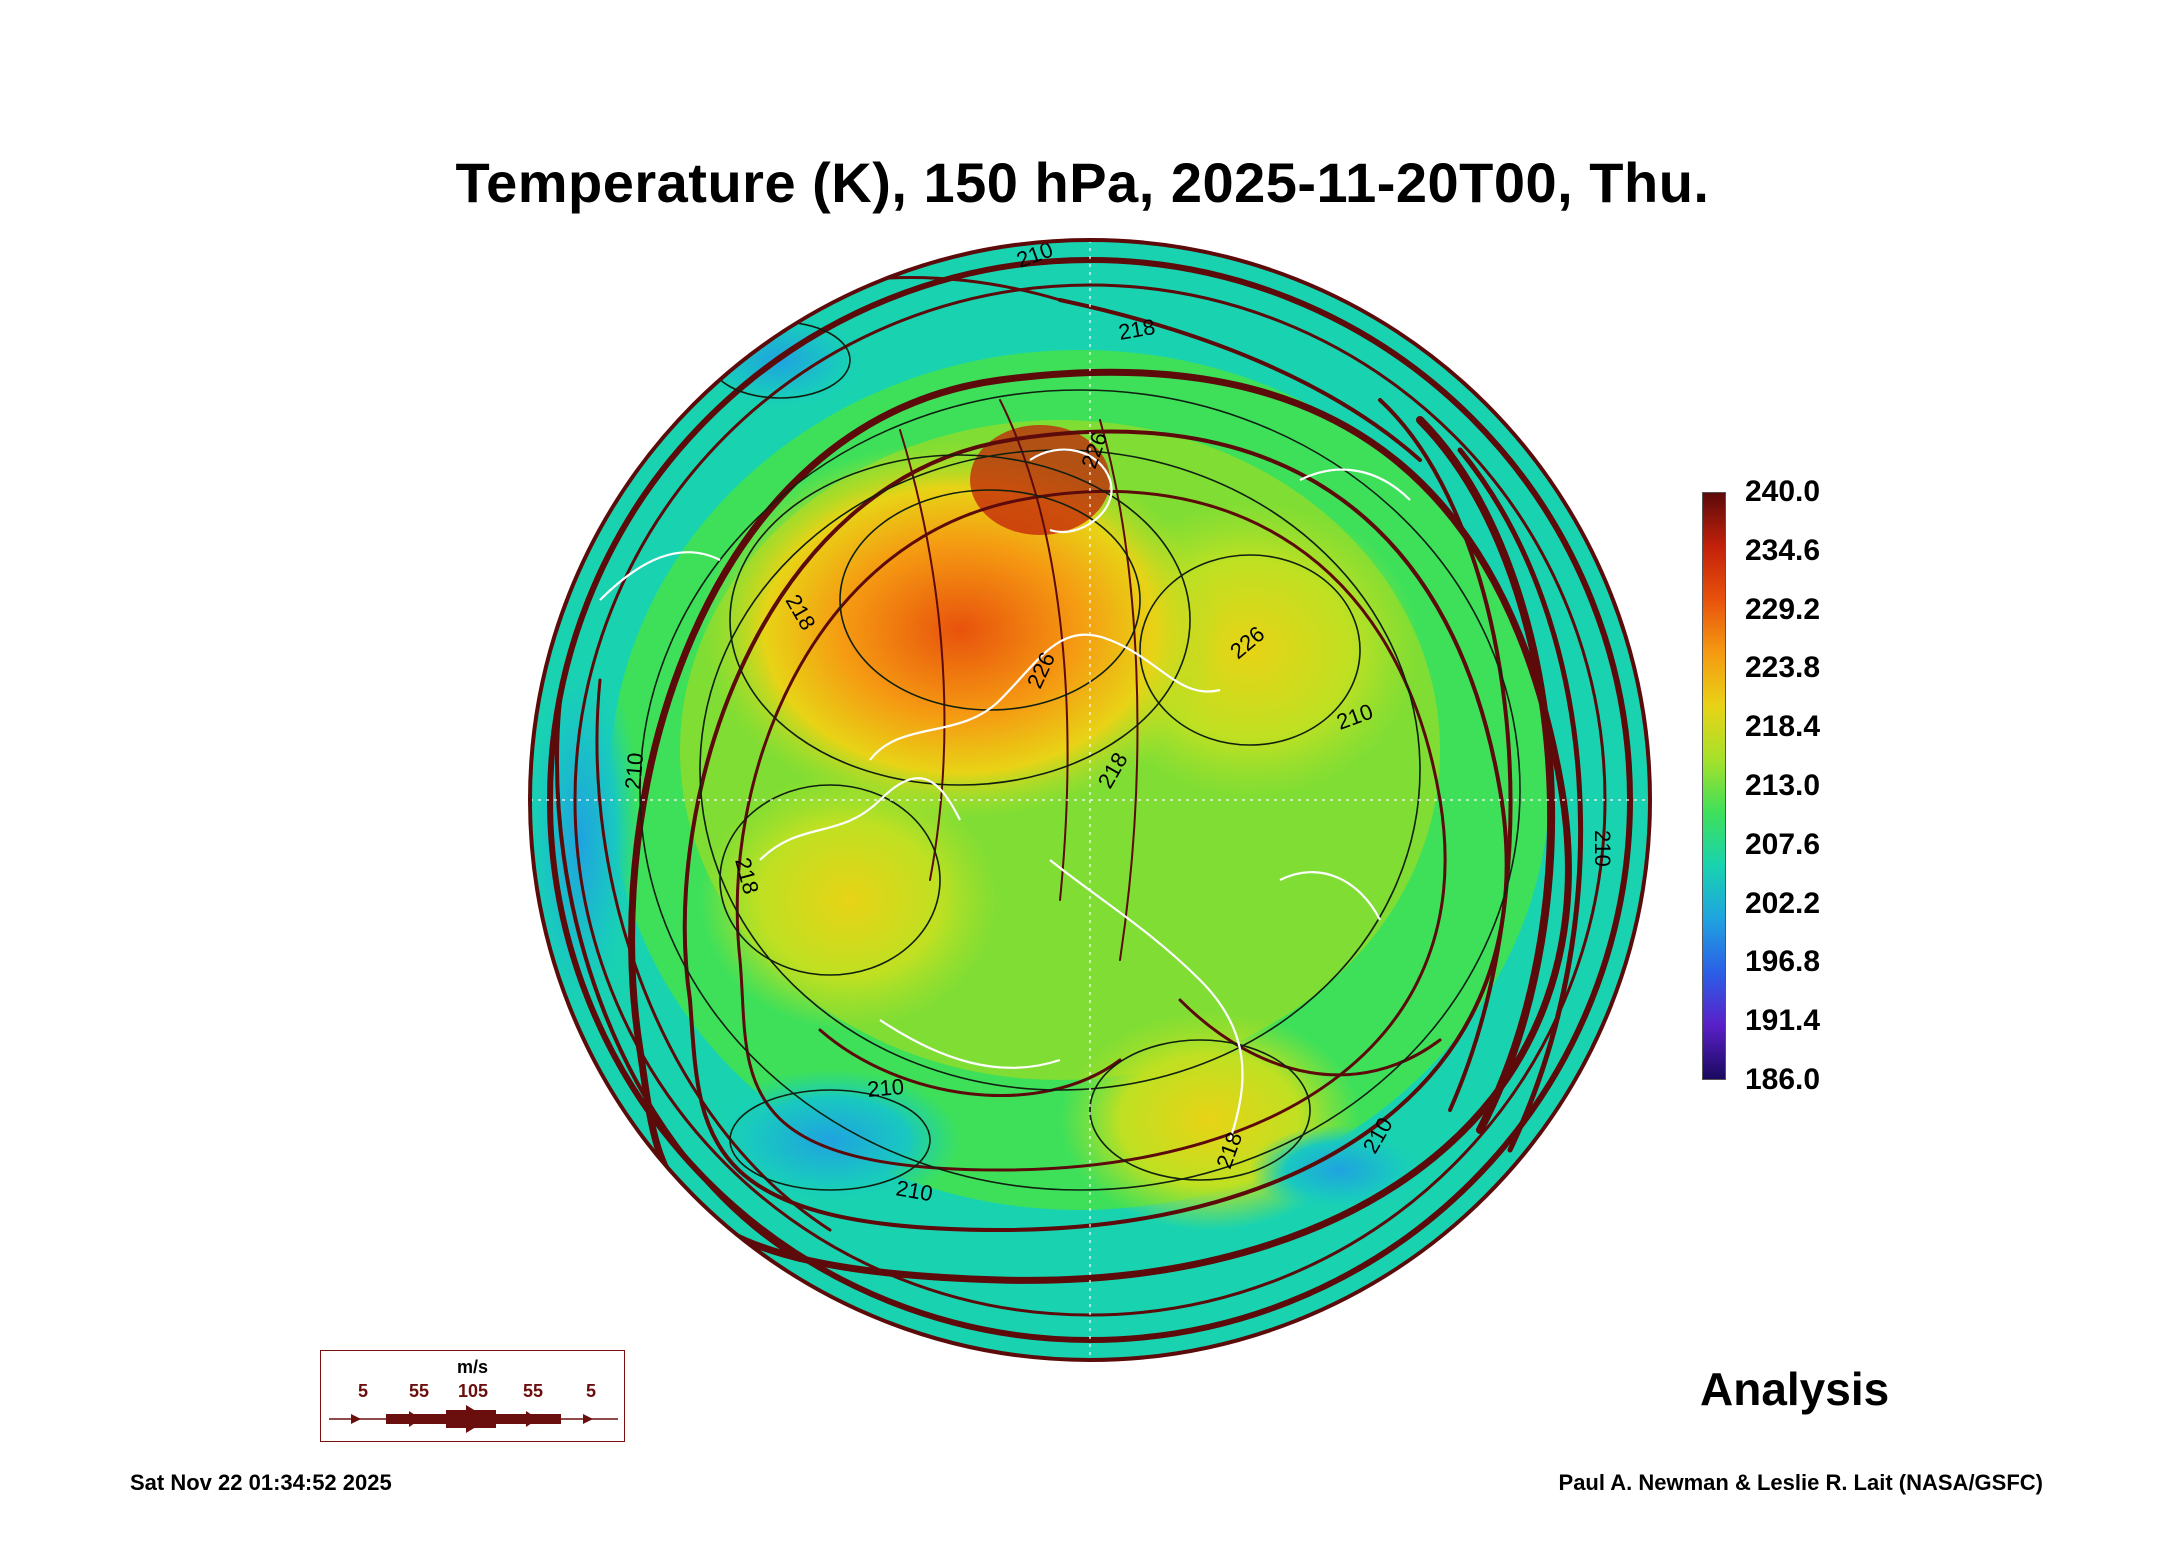  Describe the element at coordinates (1714, 786) in the screenshot. I see `colorbar` at that location.